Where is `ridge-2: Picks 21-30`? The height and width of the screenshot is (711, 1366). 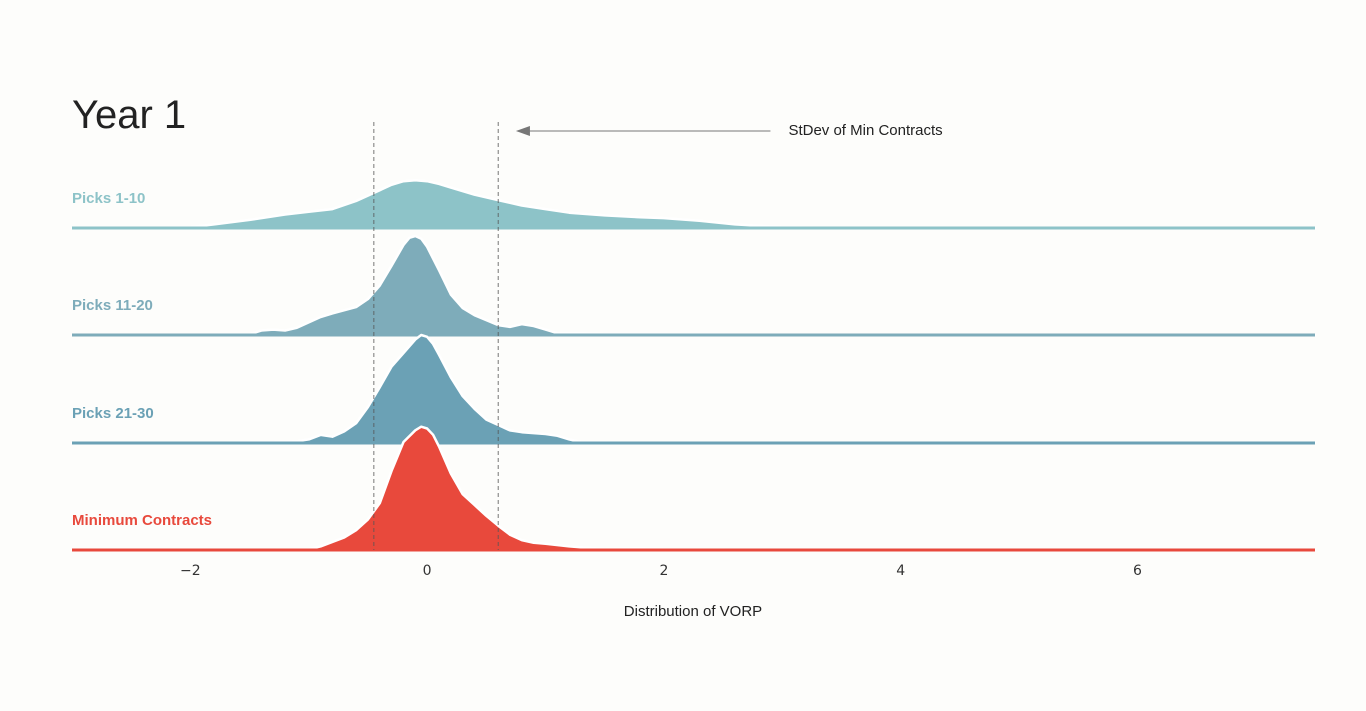
ridge-2: Picks 21-30 is located at coordinates (693, 389).